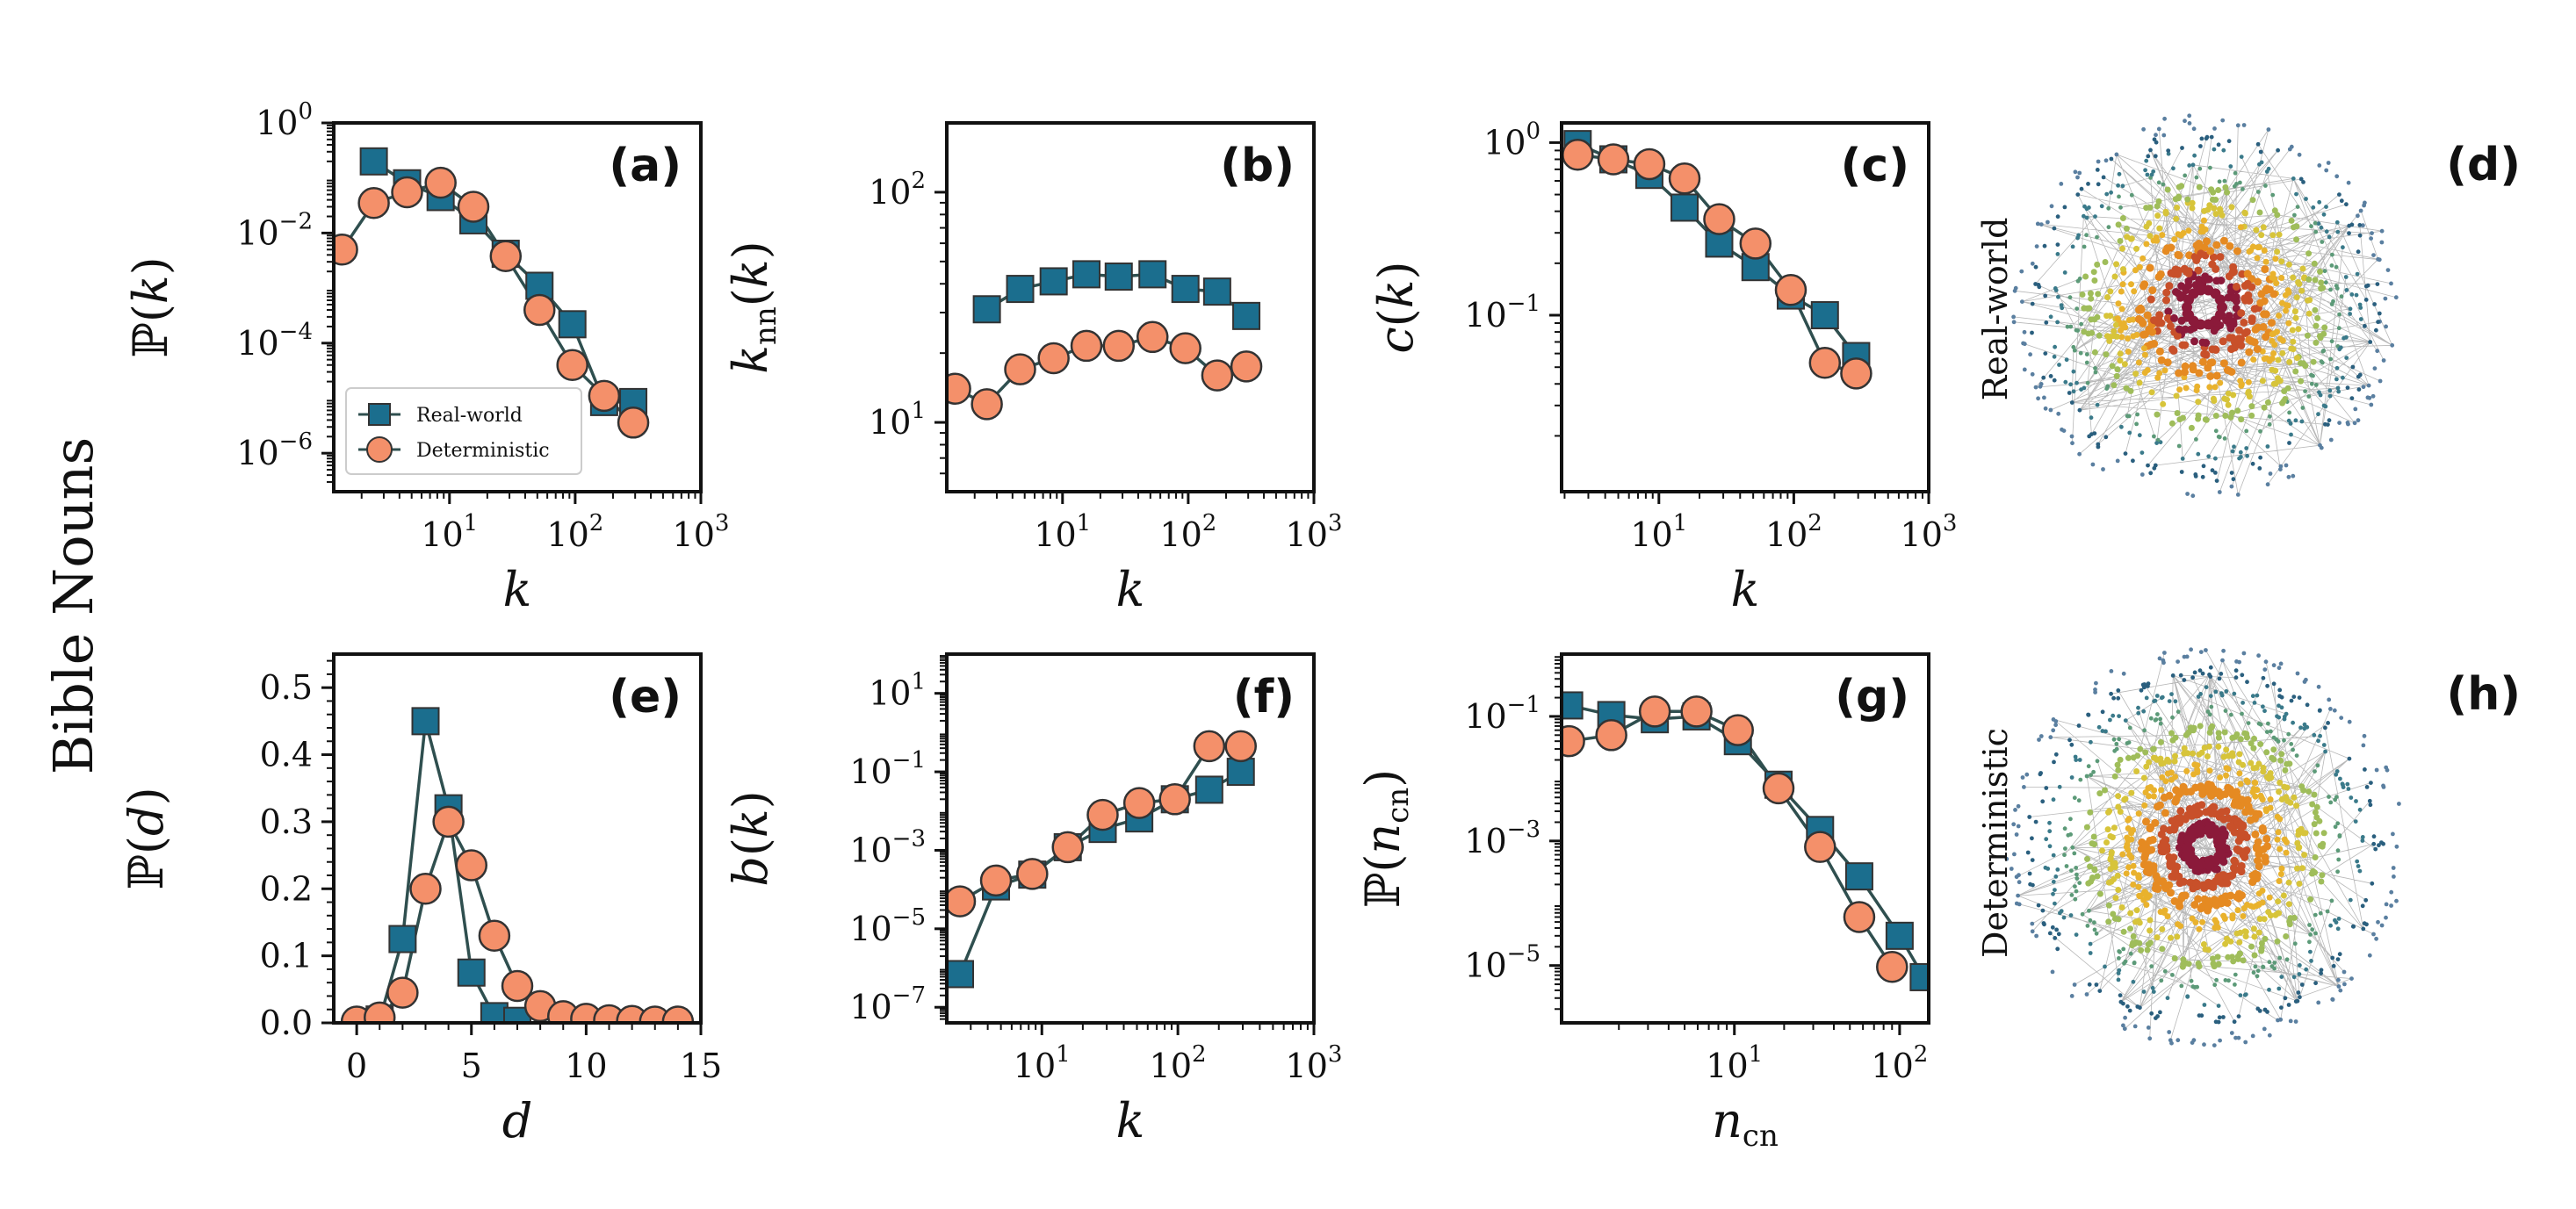 This screenshot has width=2576, height=1209. Describe the element at coordinates (572, 324) in the screenshot. I see `data-point-real-world` at that location.